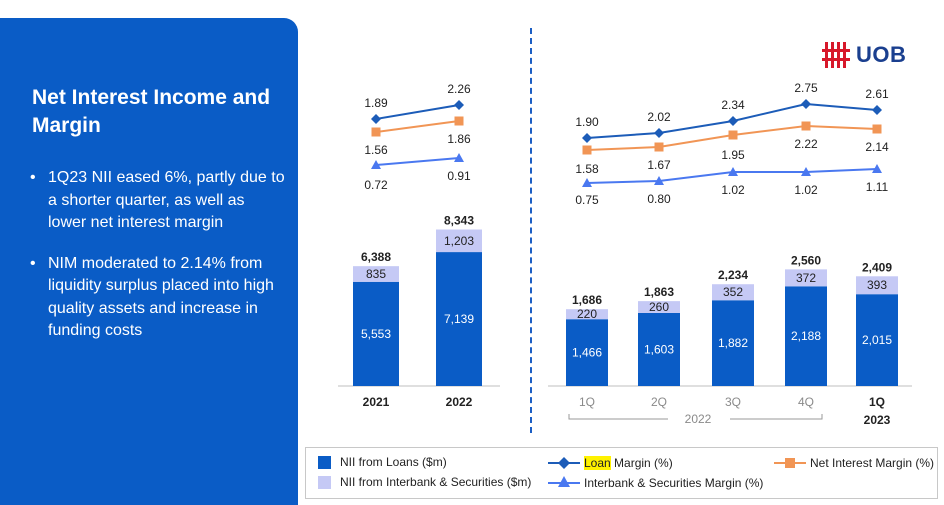 The image size is (944, 505). I want to click on bar-loans-label: 2,188, so click(806, 336).